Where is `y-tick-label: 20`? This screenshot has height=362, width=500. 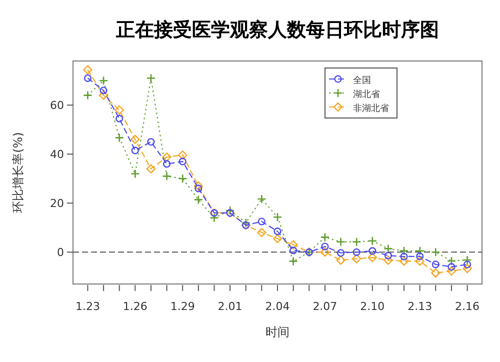 y-tick-label: 20 is located at coordinates (57, 203).